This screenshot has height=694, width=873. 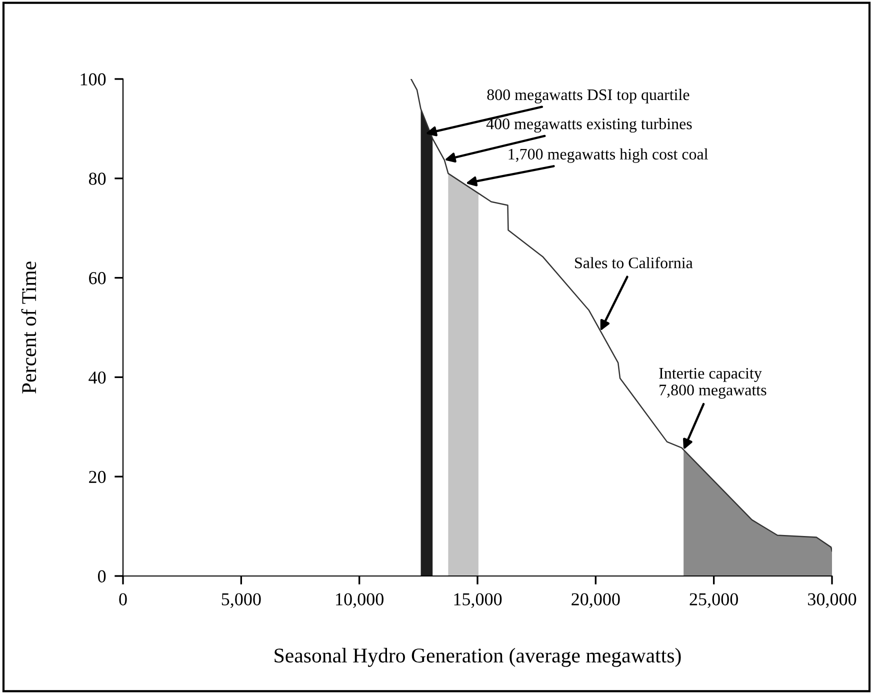 I want to click on annotation: 400 megawatts existing turbines, so click(x=589, y=125).